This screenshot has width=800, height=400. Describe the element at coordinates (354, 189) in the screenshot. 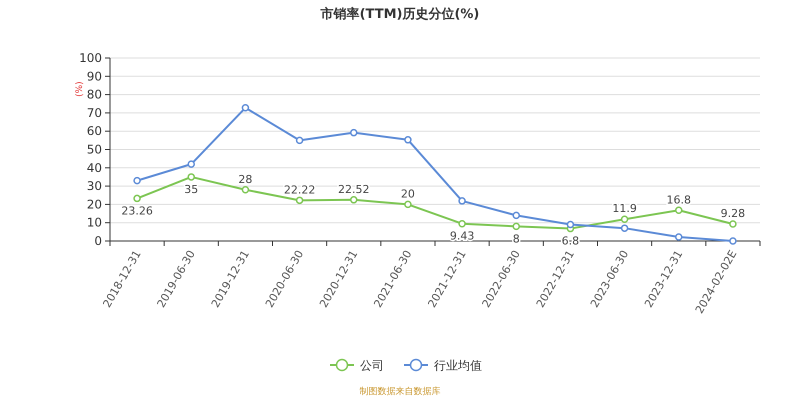

I see `data-label: 22.52` at that location.